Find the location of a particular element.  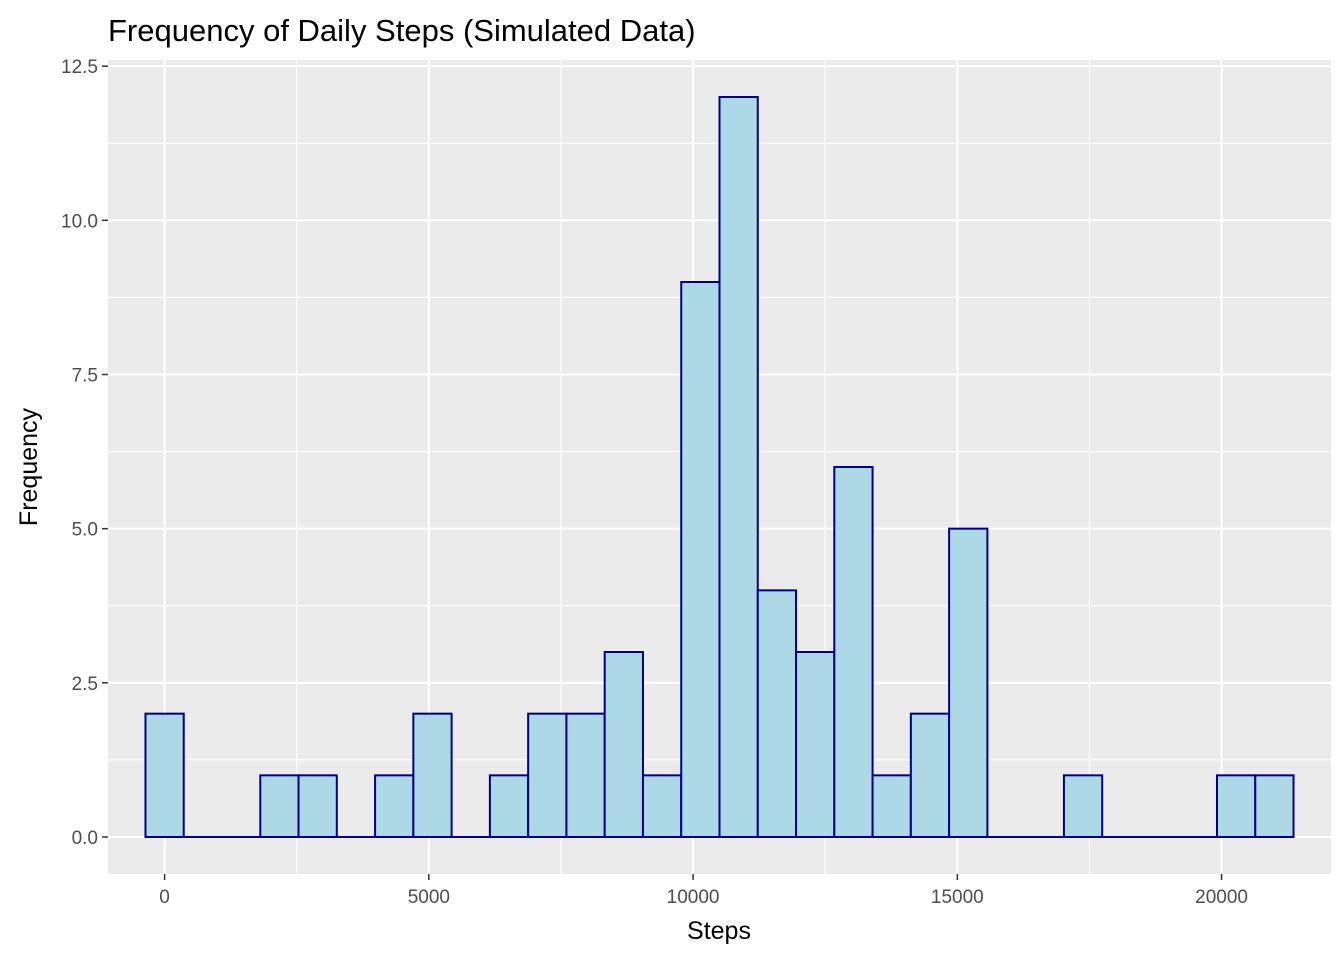

y-tick-label: 0.0 is located at coordinates (85, 838).